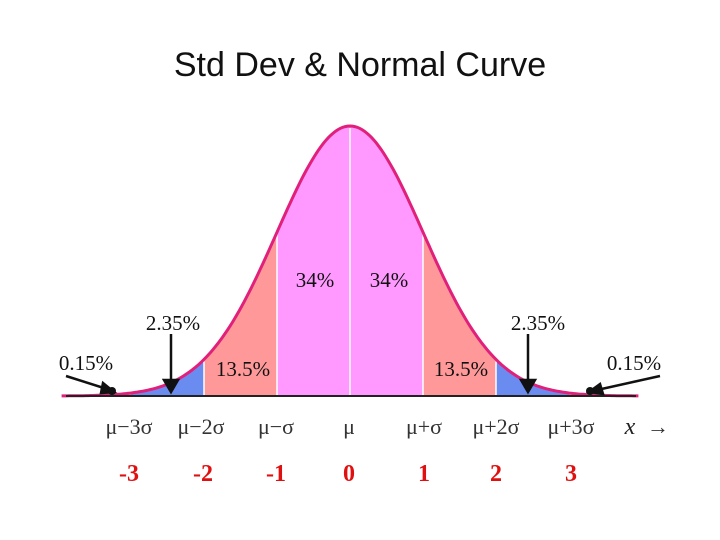 This screenshot has height=540, width=720. What do you see at coordinates (200, 426) in the screenshot?
I see `sigma-label-minus-2: μ−2σ` at bounding box center [200, 426].